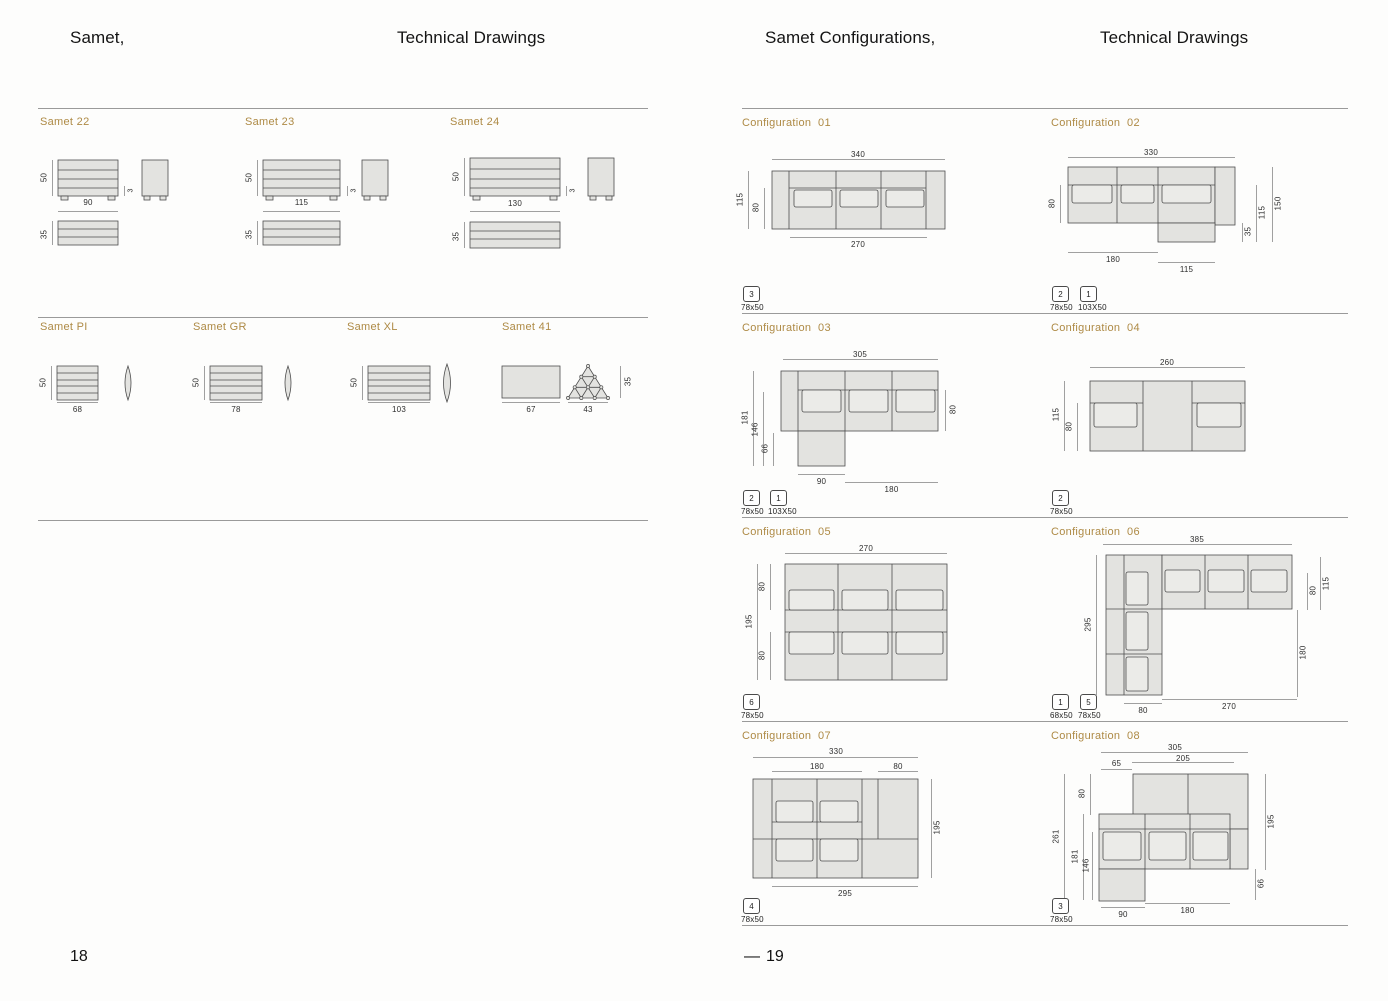 The width and height of the screenshot is (1388, 1001). What do you see at coordinates (1143, 710) in the screenshot?
I see `dim-bottom-1: 80` at bounding box center [1143, 710].